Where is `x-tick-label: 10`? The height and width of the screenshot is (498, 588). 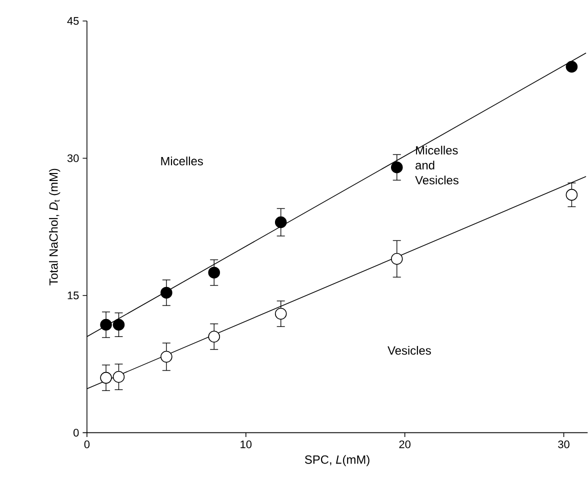
x-tick-label: 10 is located at coordinates (246, 444).